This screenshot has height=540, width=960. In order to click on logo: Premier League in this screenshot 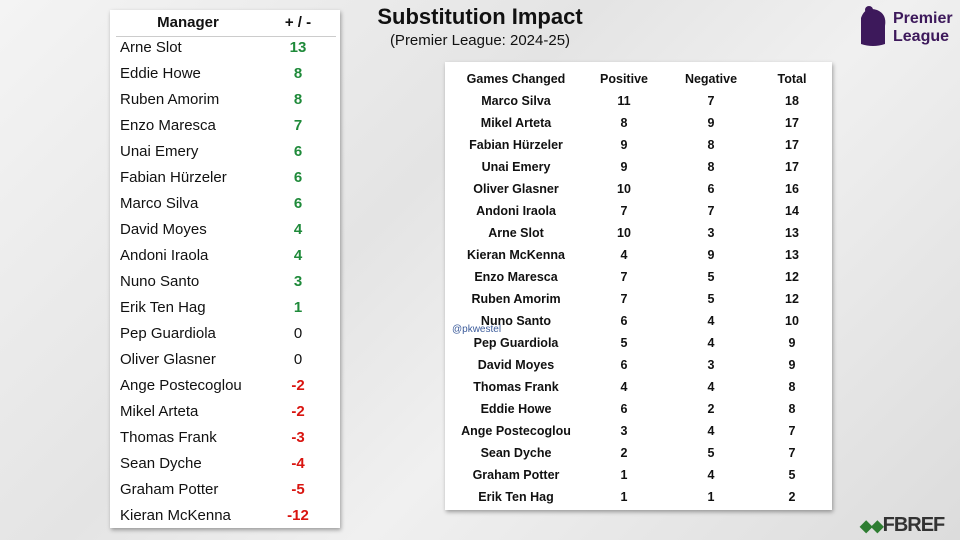, I will do `click(906, 26)`.